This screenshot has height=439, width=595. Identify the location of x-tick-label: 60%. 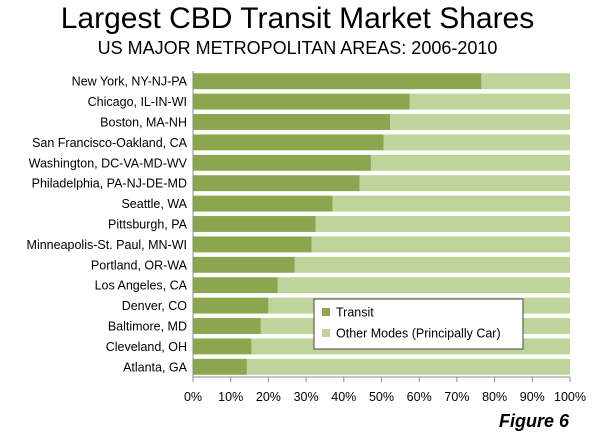
(419, 397).